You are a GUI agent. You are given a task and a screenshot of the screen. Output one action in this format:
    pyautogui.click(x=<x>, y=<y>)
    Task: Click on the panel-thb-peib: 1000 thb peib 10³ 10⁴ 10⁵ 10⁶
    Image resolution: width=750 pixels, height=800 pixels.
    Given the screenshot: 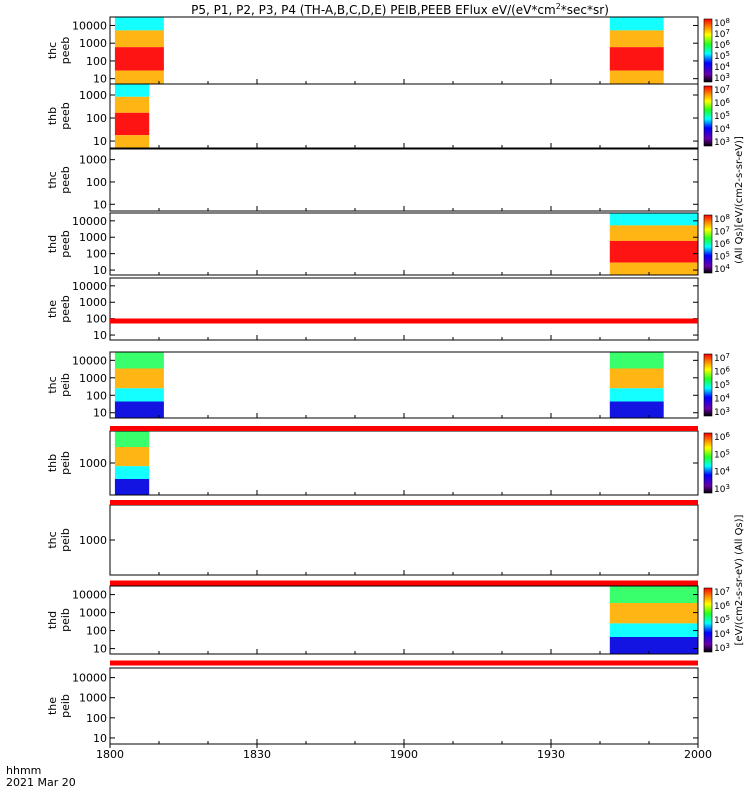 What is the action you would take?
    pyautogui.click(x=388, y=463)
    